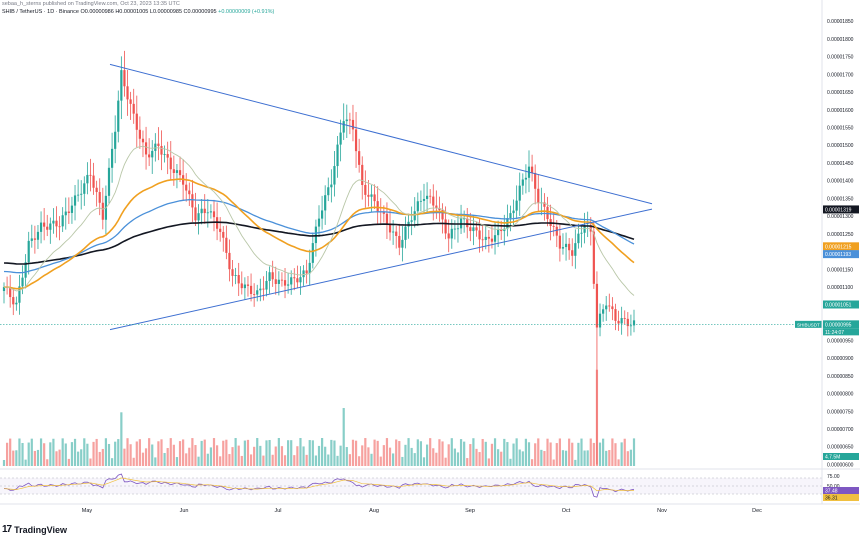 This screenshot has height=538, width=860. Describe the element at coordinates (831, 499) in the screenshot. I see `rsi-ma-value-label: 36.31` at that location.